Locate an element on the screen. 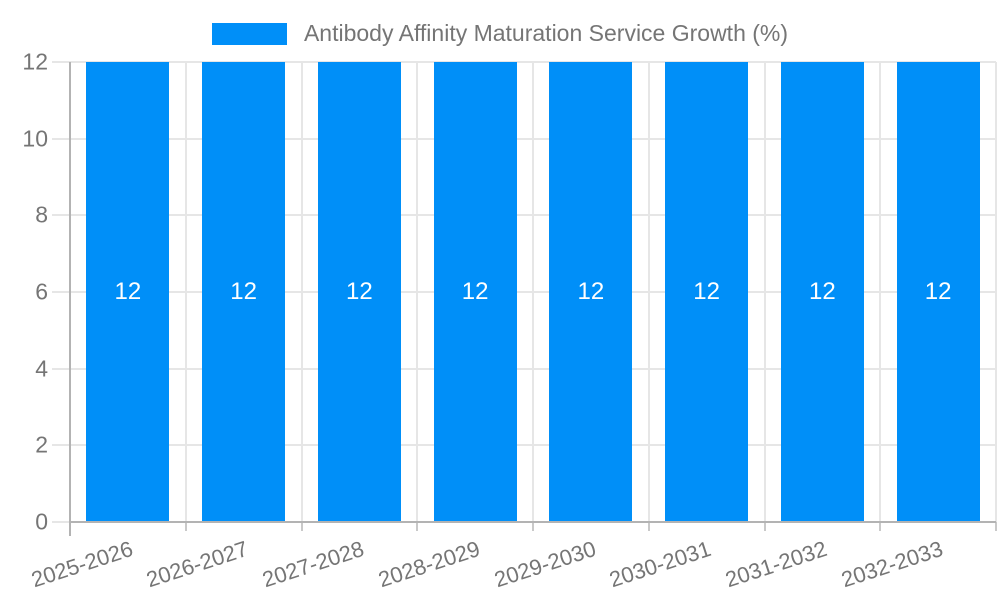 This screenshot has height=600, width=1000. y-axis-line is located at coordinates (70, 299).